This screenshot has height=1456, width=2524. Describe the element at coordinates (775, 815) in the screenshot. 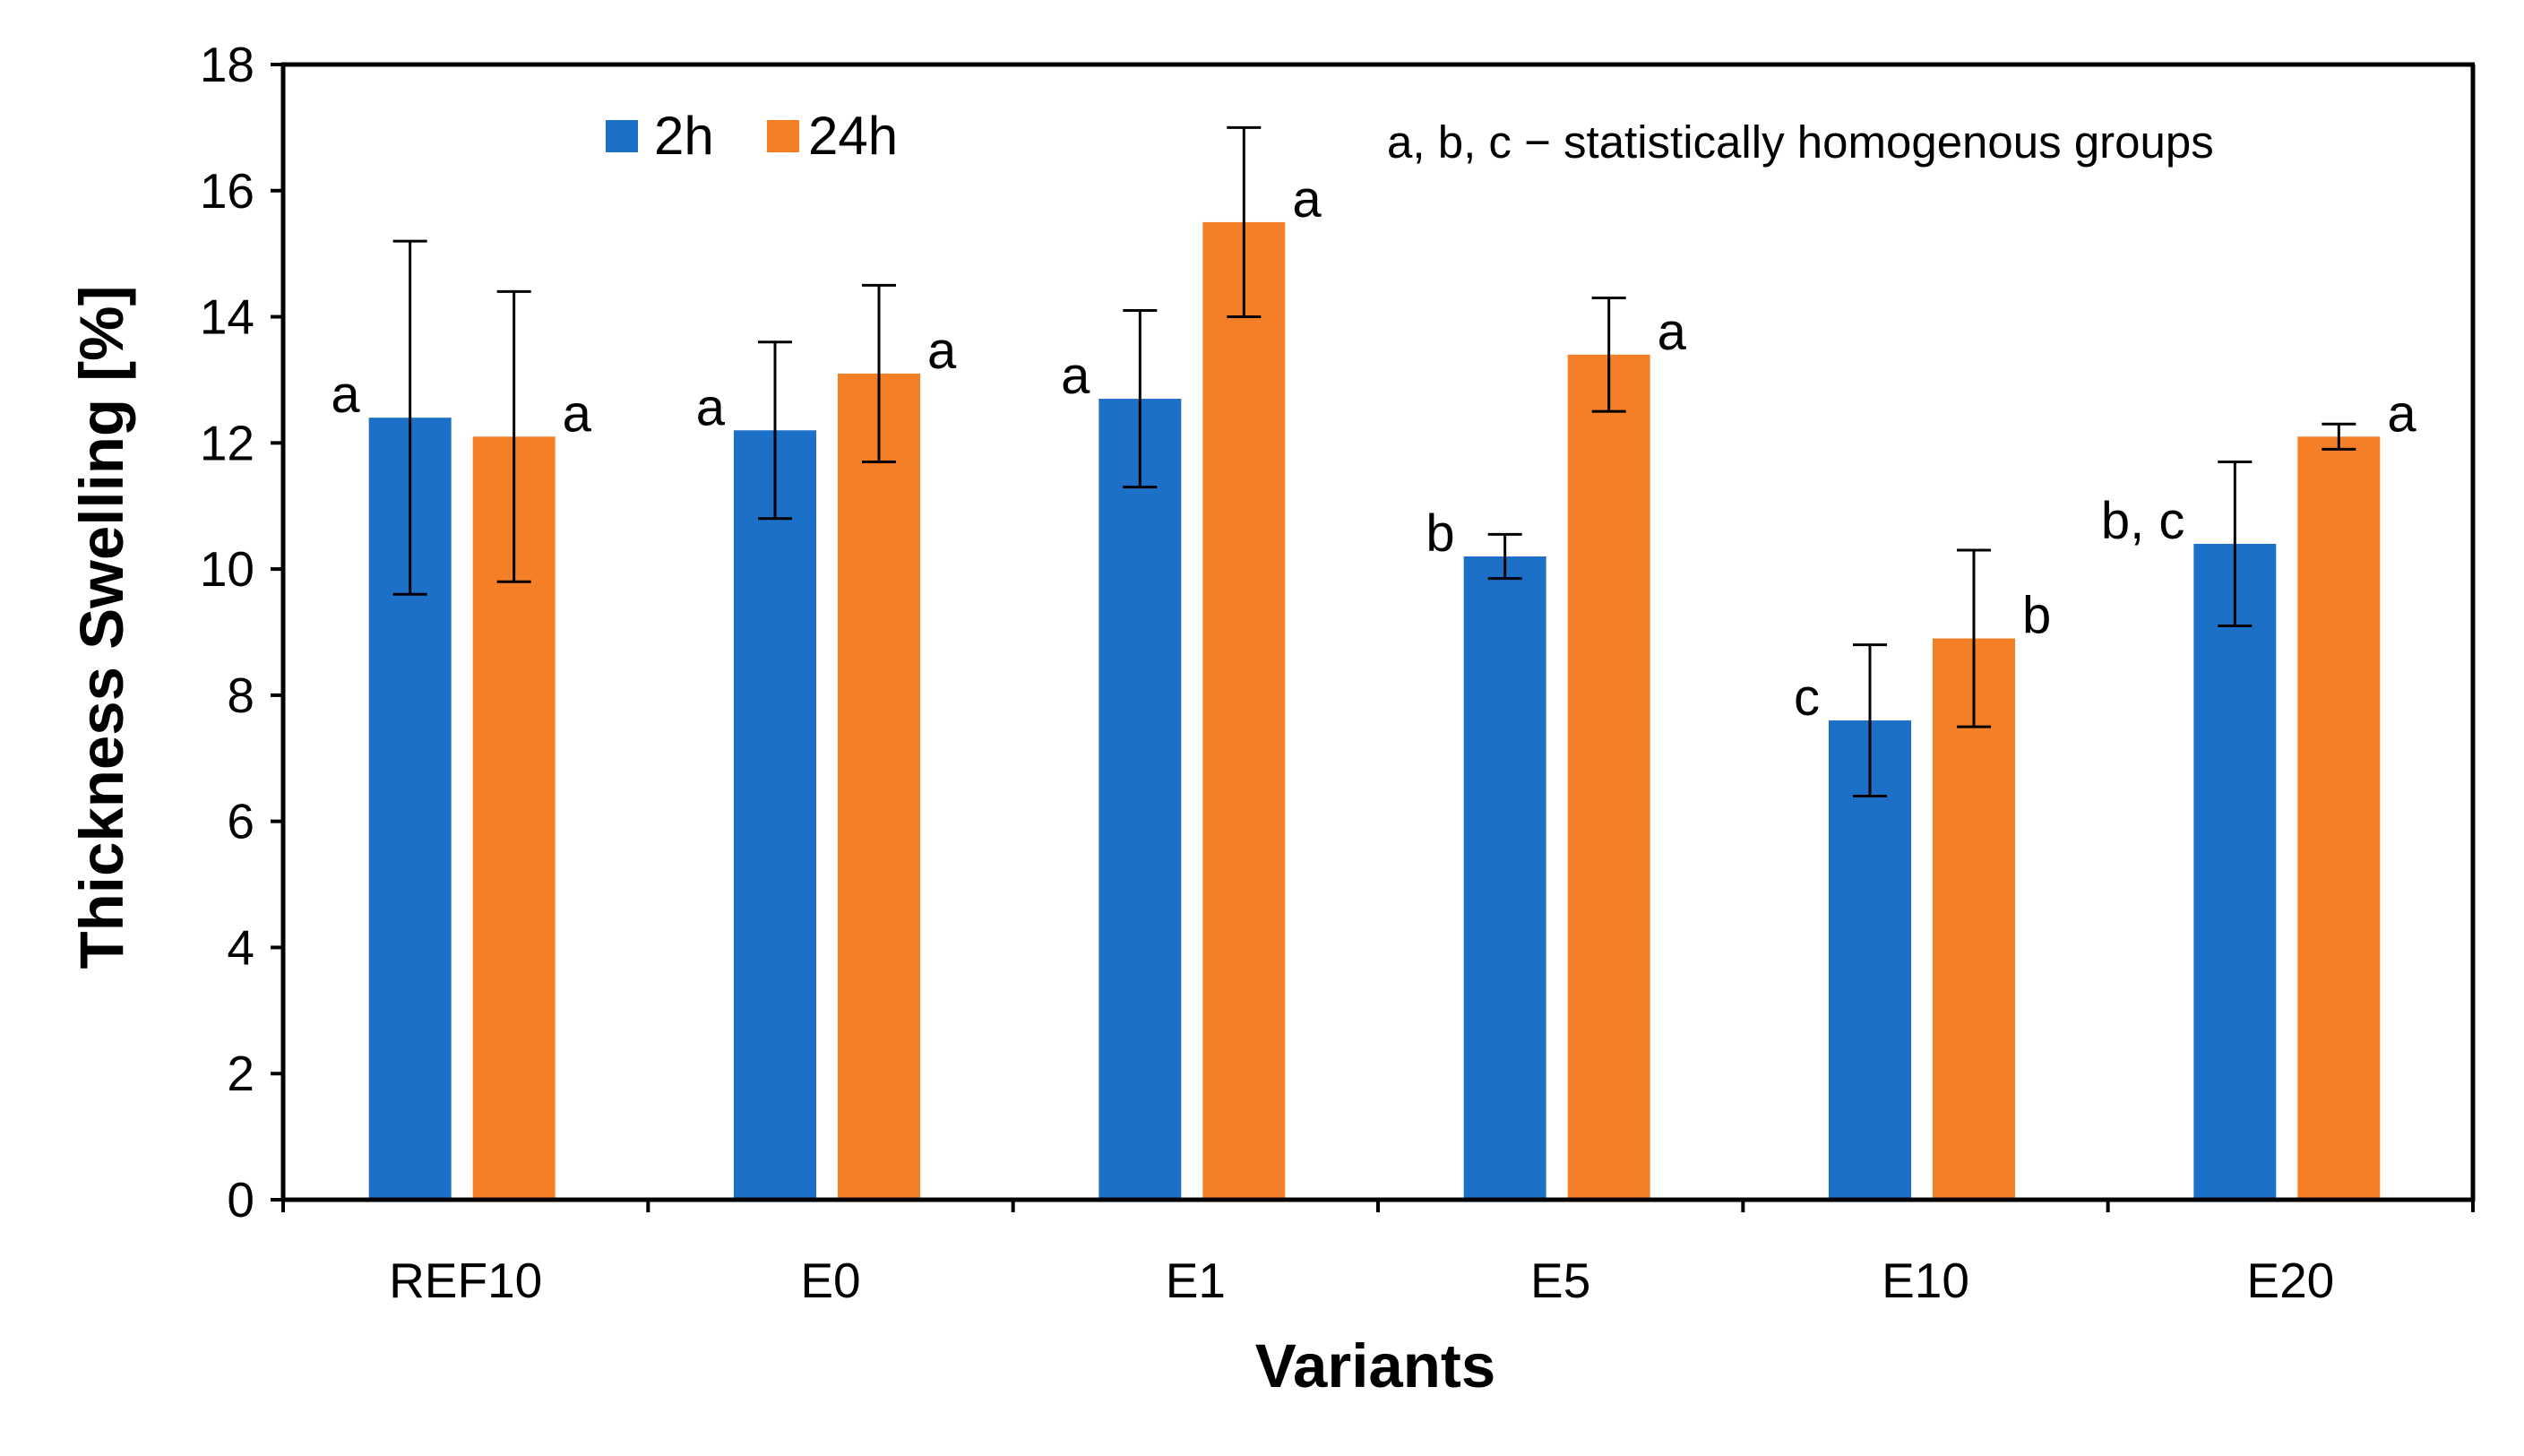

I see `bar-2h-E0` at that location.